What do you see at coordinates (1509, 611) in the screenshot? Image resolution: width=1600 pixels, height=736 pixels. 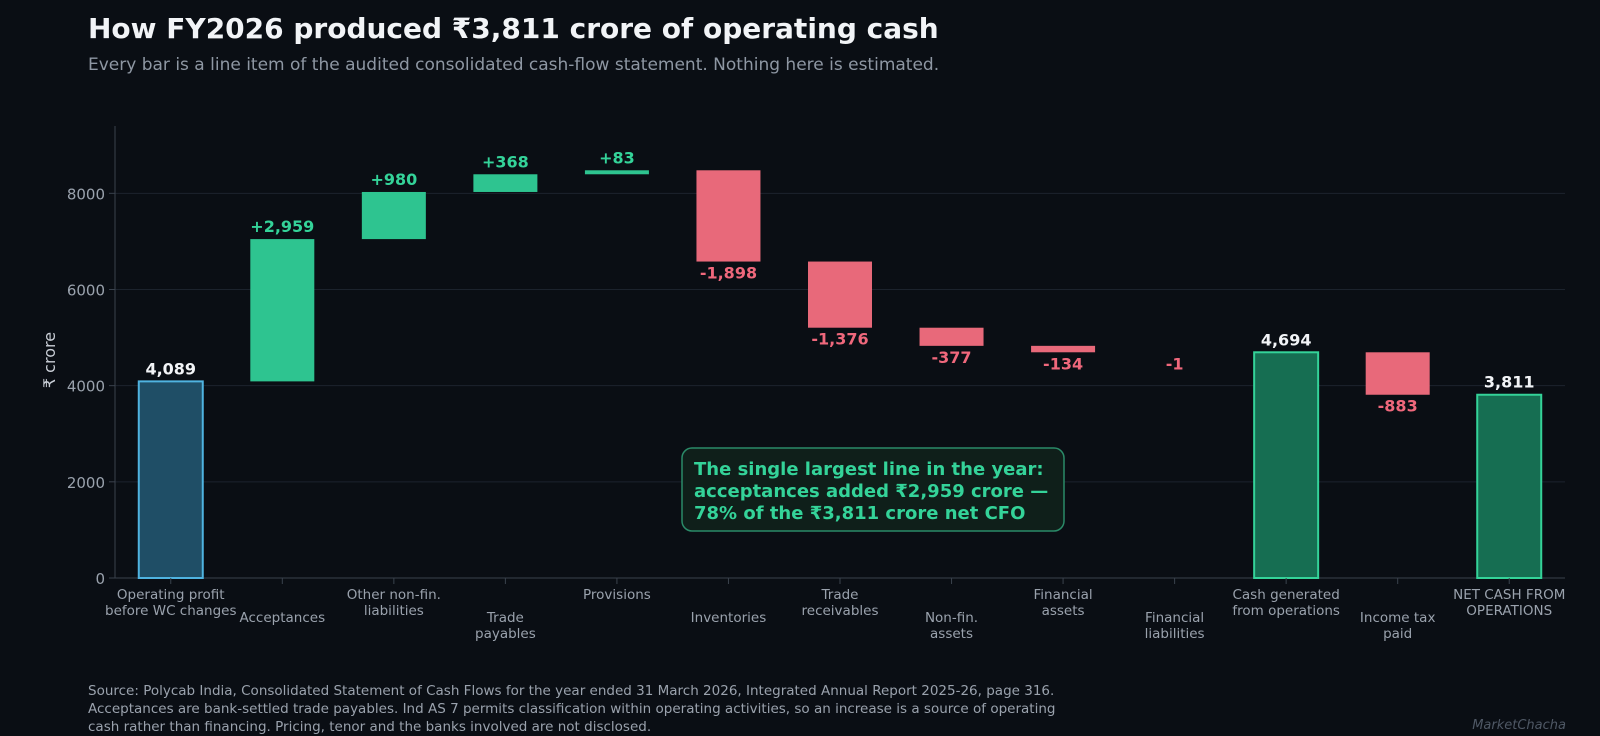 I see `x-category-label: OPERATIONS` at bounding box center [1509, 611].